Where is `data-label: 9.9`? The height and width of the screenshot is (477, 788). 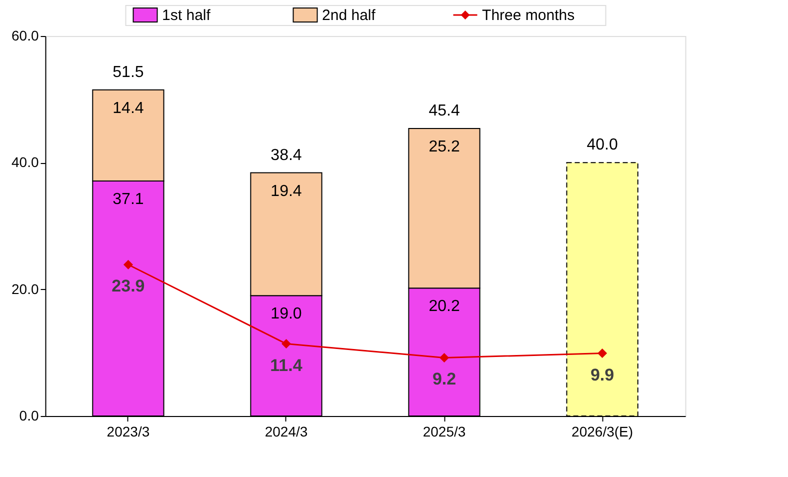 data-label: 9.9 is located at coordinates (602, 374).